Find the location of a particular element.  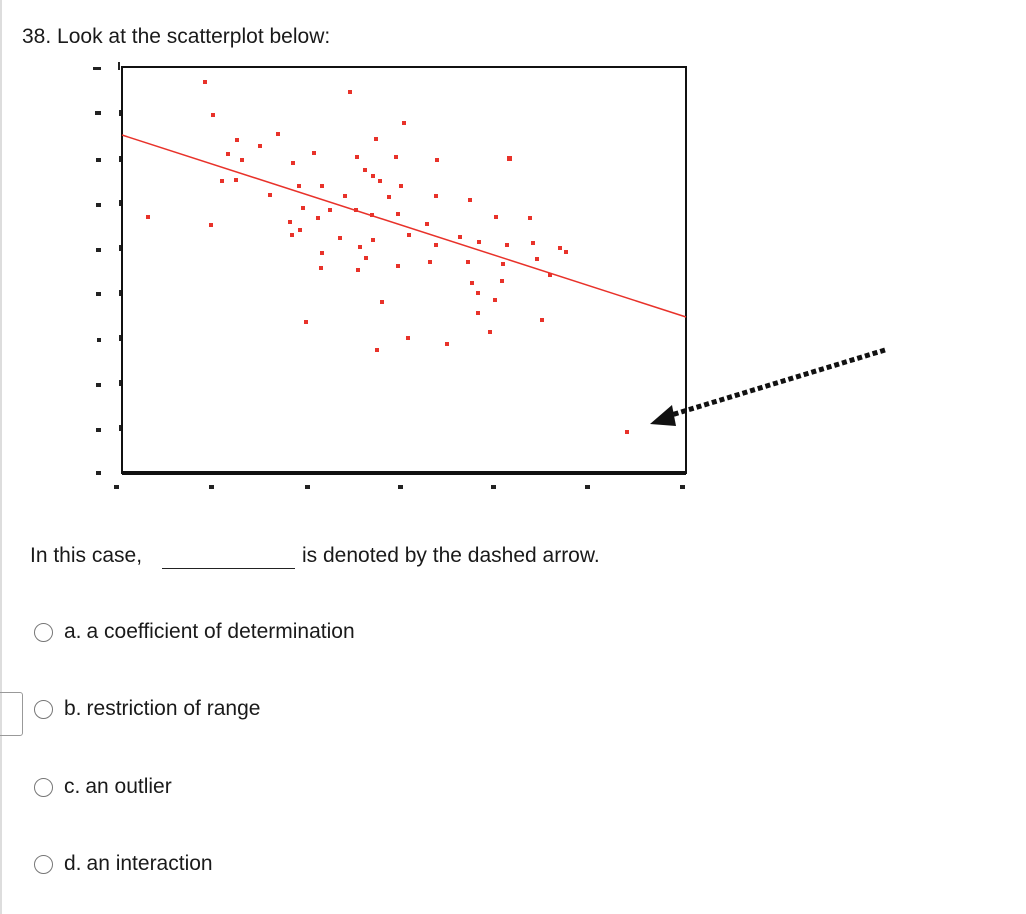

option-text: a coefficient of determination is located at coordinates (220, 631).